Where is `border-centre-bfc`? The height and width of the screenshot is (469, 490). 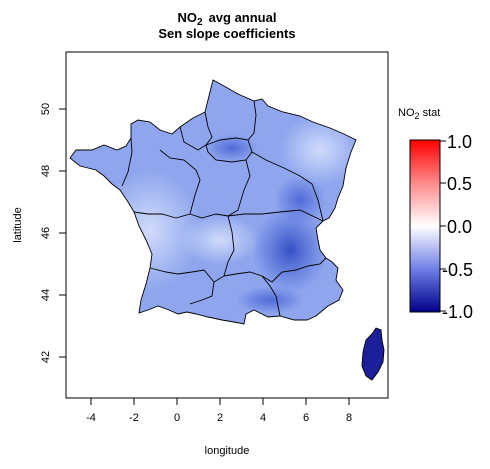 border-centre-bfc is located at coordinates (239, 188).